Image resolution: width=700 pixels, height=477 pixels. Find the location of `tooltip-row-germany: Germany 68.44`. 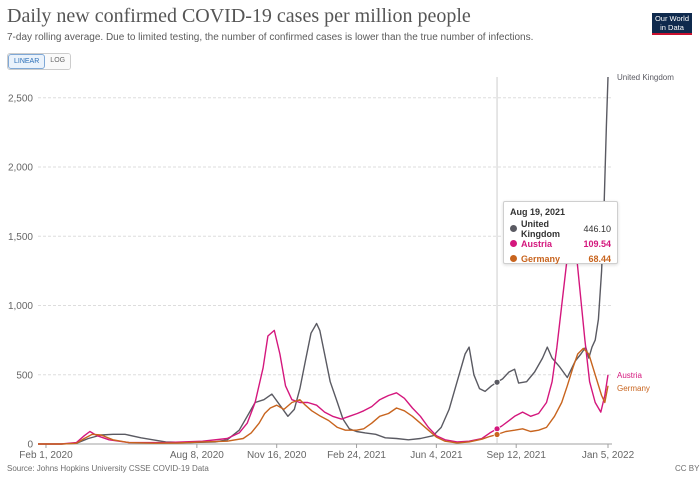

tooltip-row-germany: Germany 68.44 is located at coordinates (560, 258).